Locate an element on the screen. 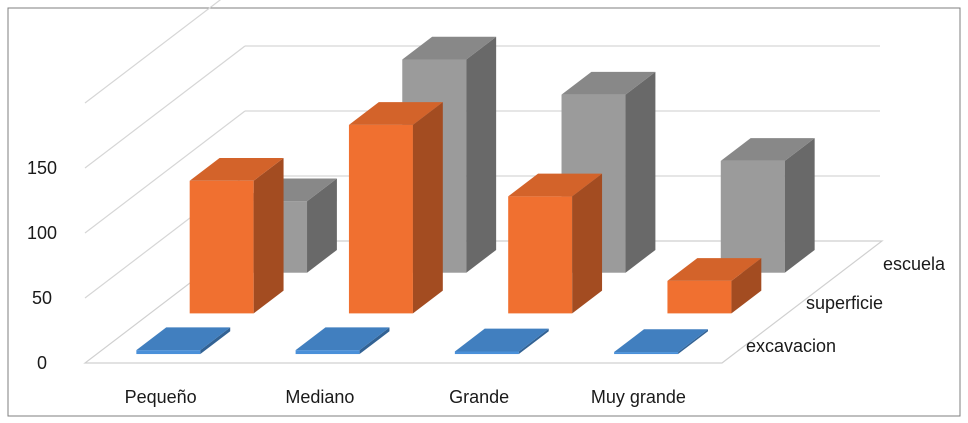  y-tick-label: 0 is located at coordinates (42, 363).